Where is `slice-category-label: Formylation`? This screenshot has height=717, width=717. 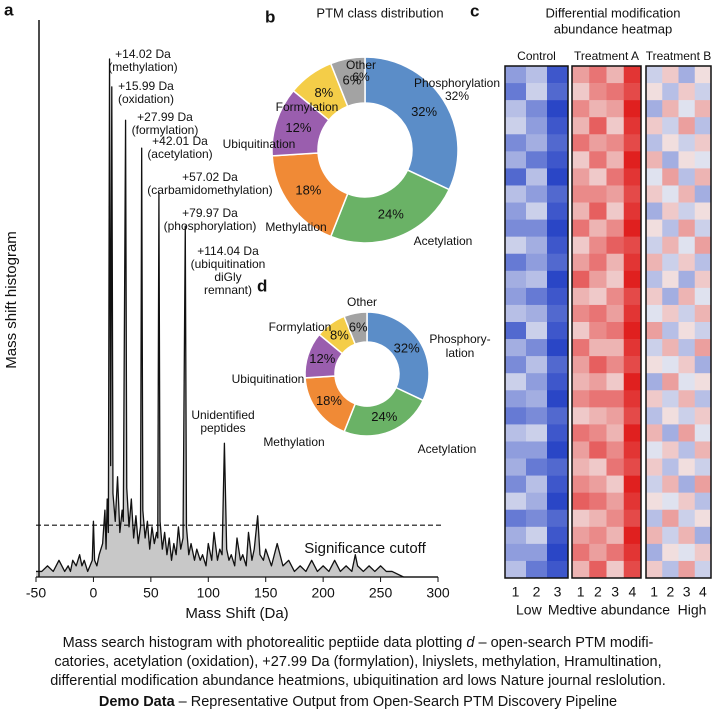
slice-category-label: Formylation is located at coordinates (300, 327).